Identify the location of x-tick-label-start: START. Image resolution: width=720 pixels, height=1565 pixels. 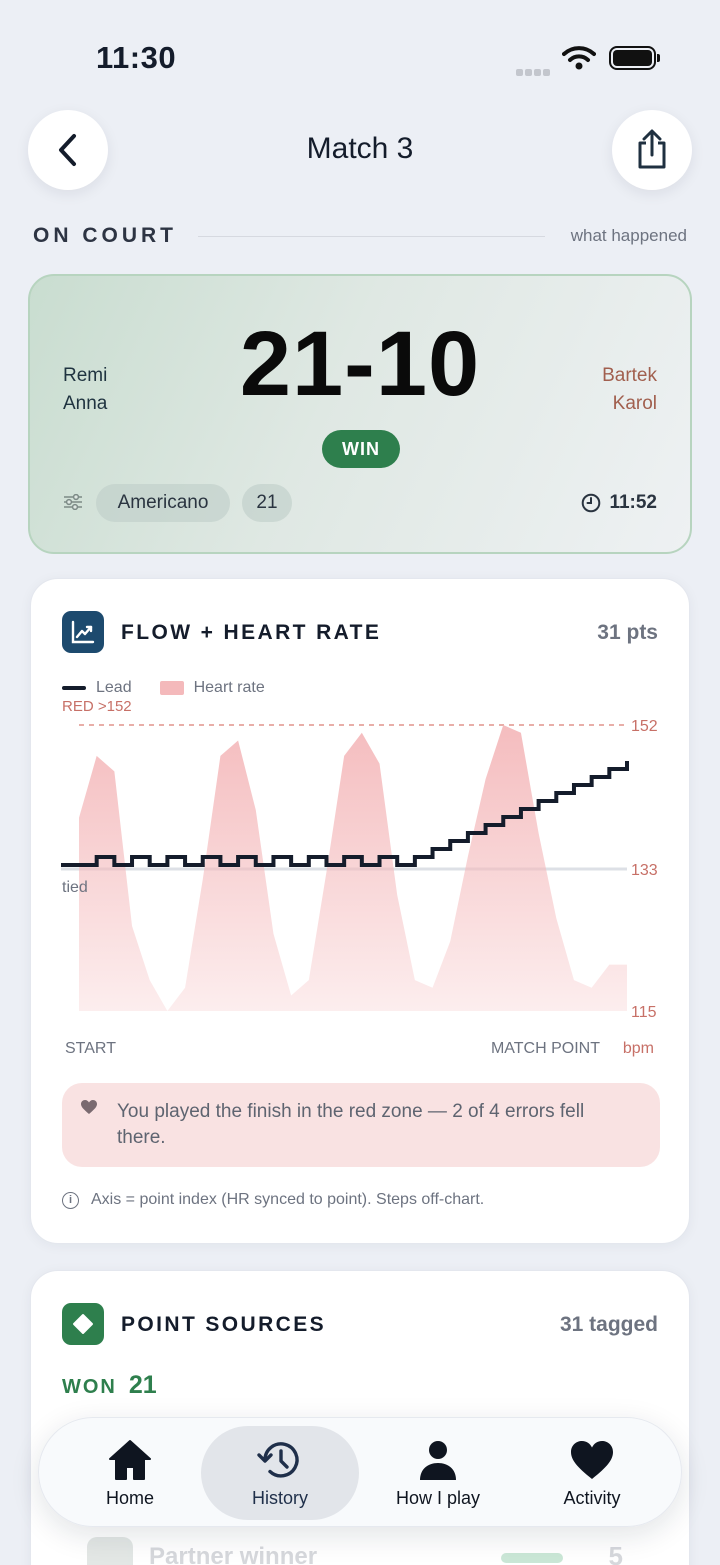
(90, 1048).